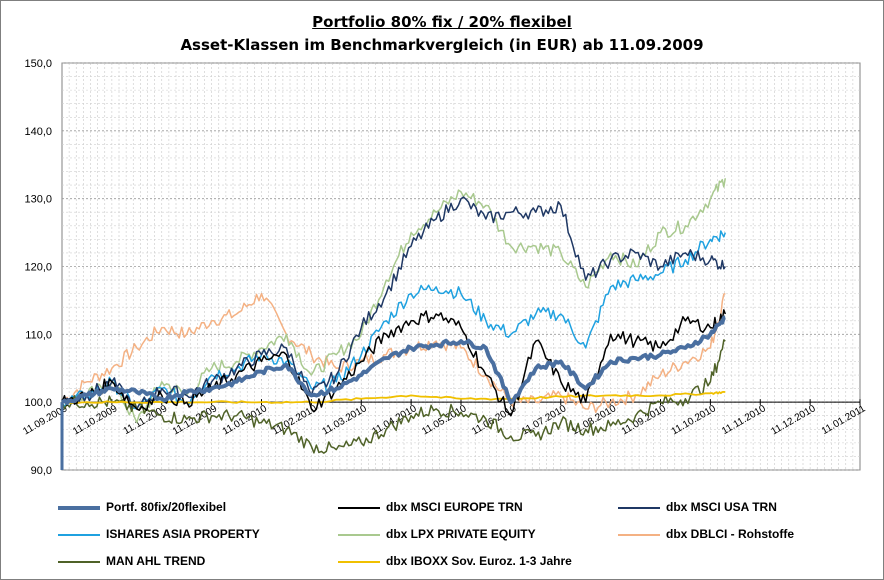 The image size is (884, 580). I want to click on legend-item-asia: ISHARES ASIA PROPERTY, so click(159, 537).